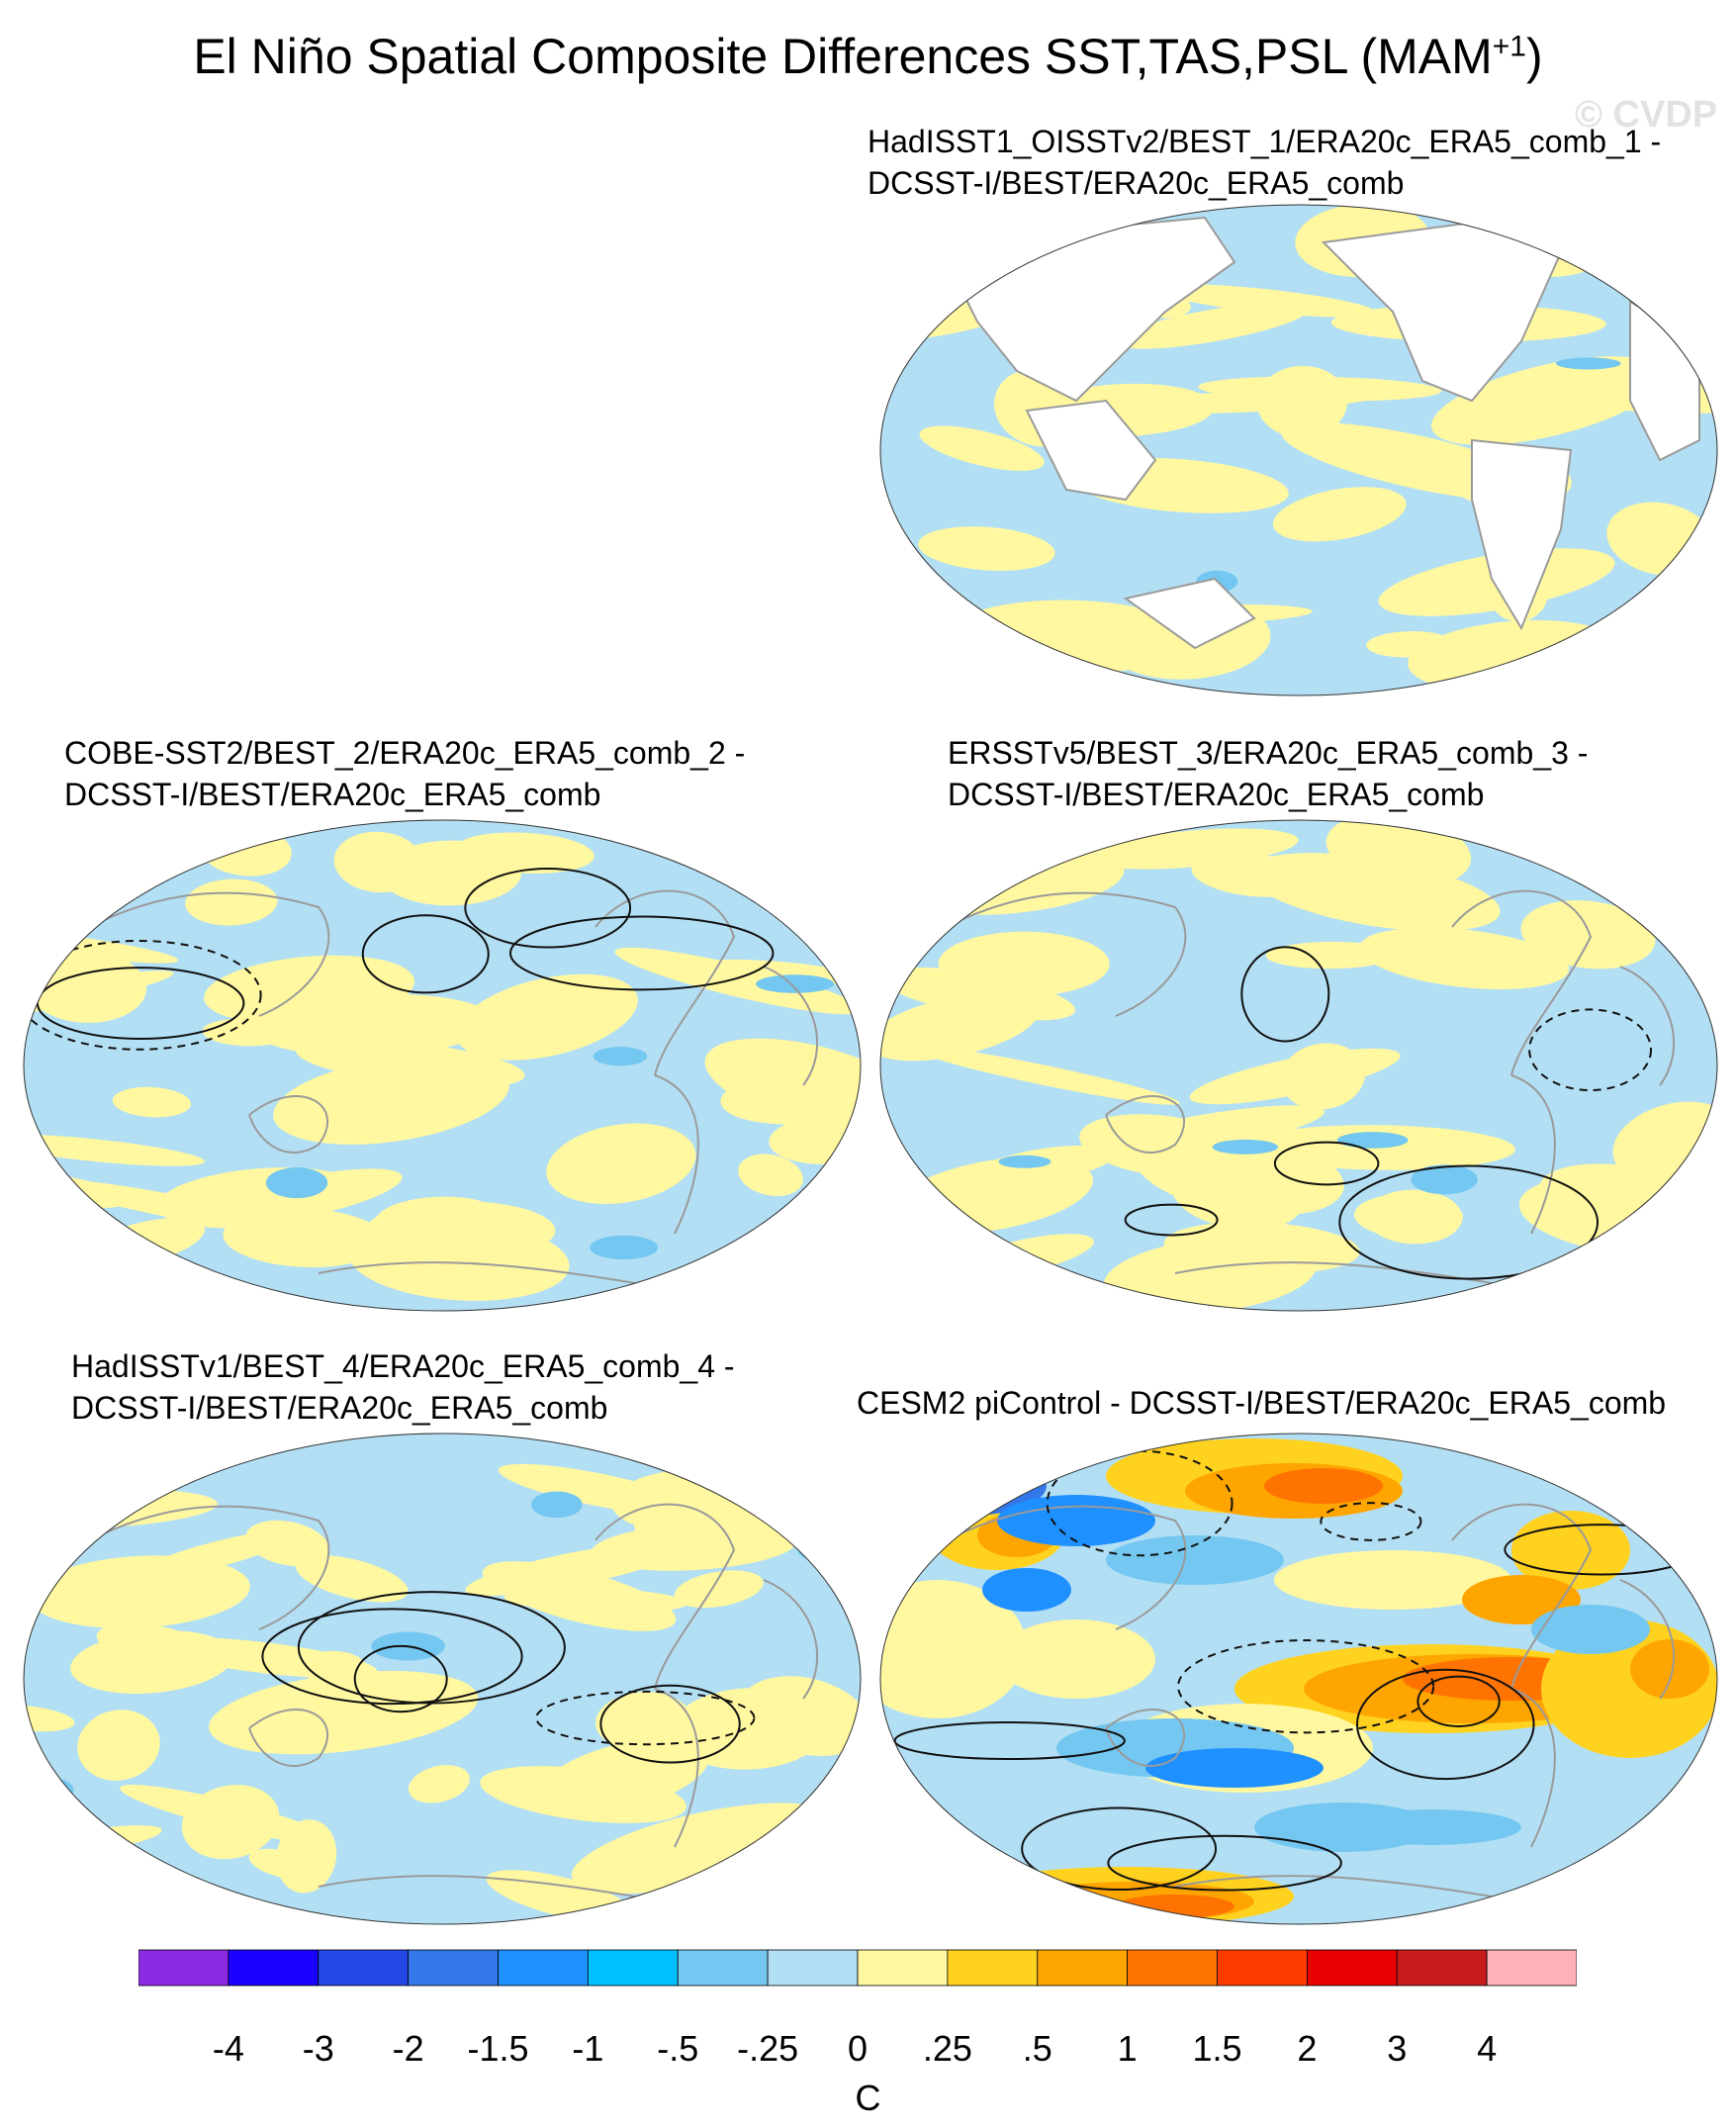  I want to click on panel-5-map, so click(1298, 1679).